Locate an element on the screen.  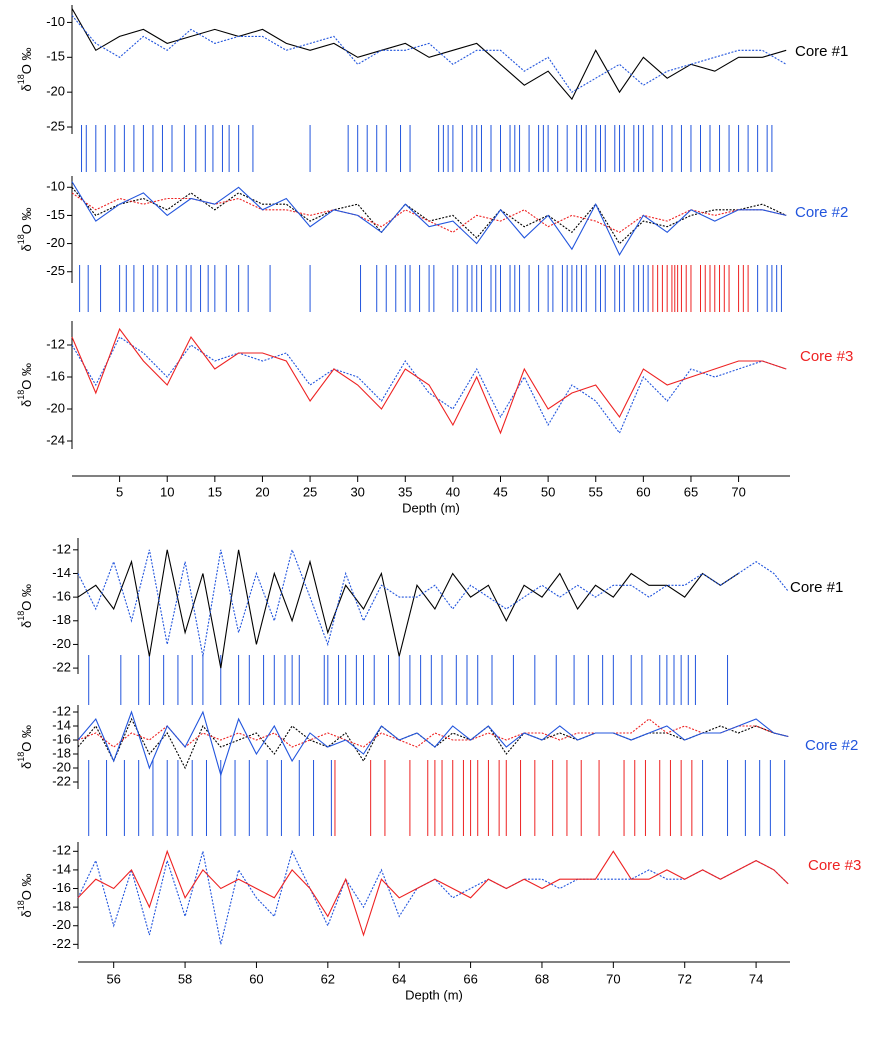
x-tick-label: 58 is located at coordinates (185, 978).